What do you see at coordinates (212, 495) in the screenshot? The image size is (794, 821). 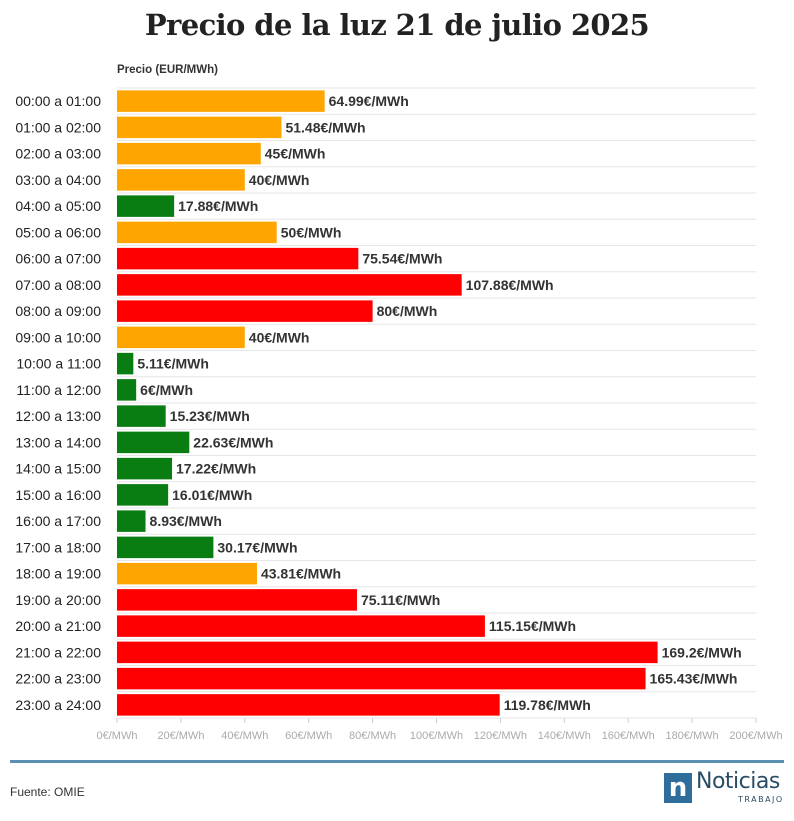 I see `value-label: 16.01€/MWh` at bounding box center [212, 495].